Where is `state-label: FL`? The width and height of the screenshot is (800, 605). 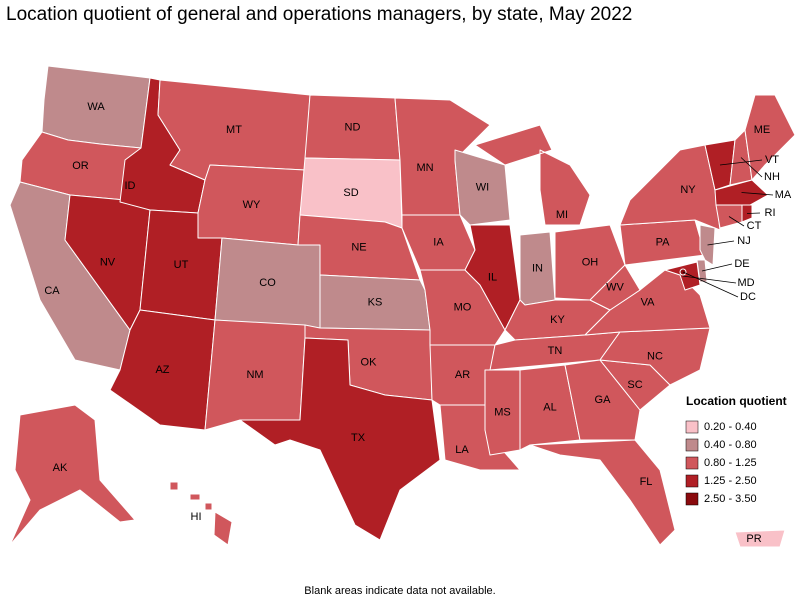 state-label: FL is located at coordinates (646, 482).